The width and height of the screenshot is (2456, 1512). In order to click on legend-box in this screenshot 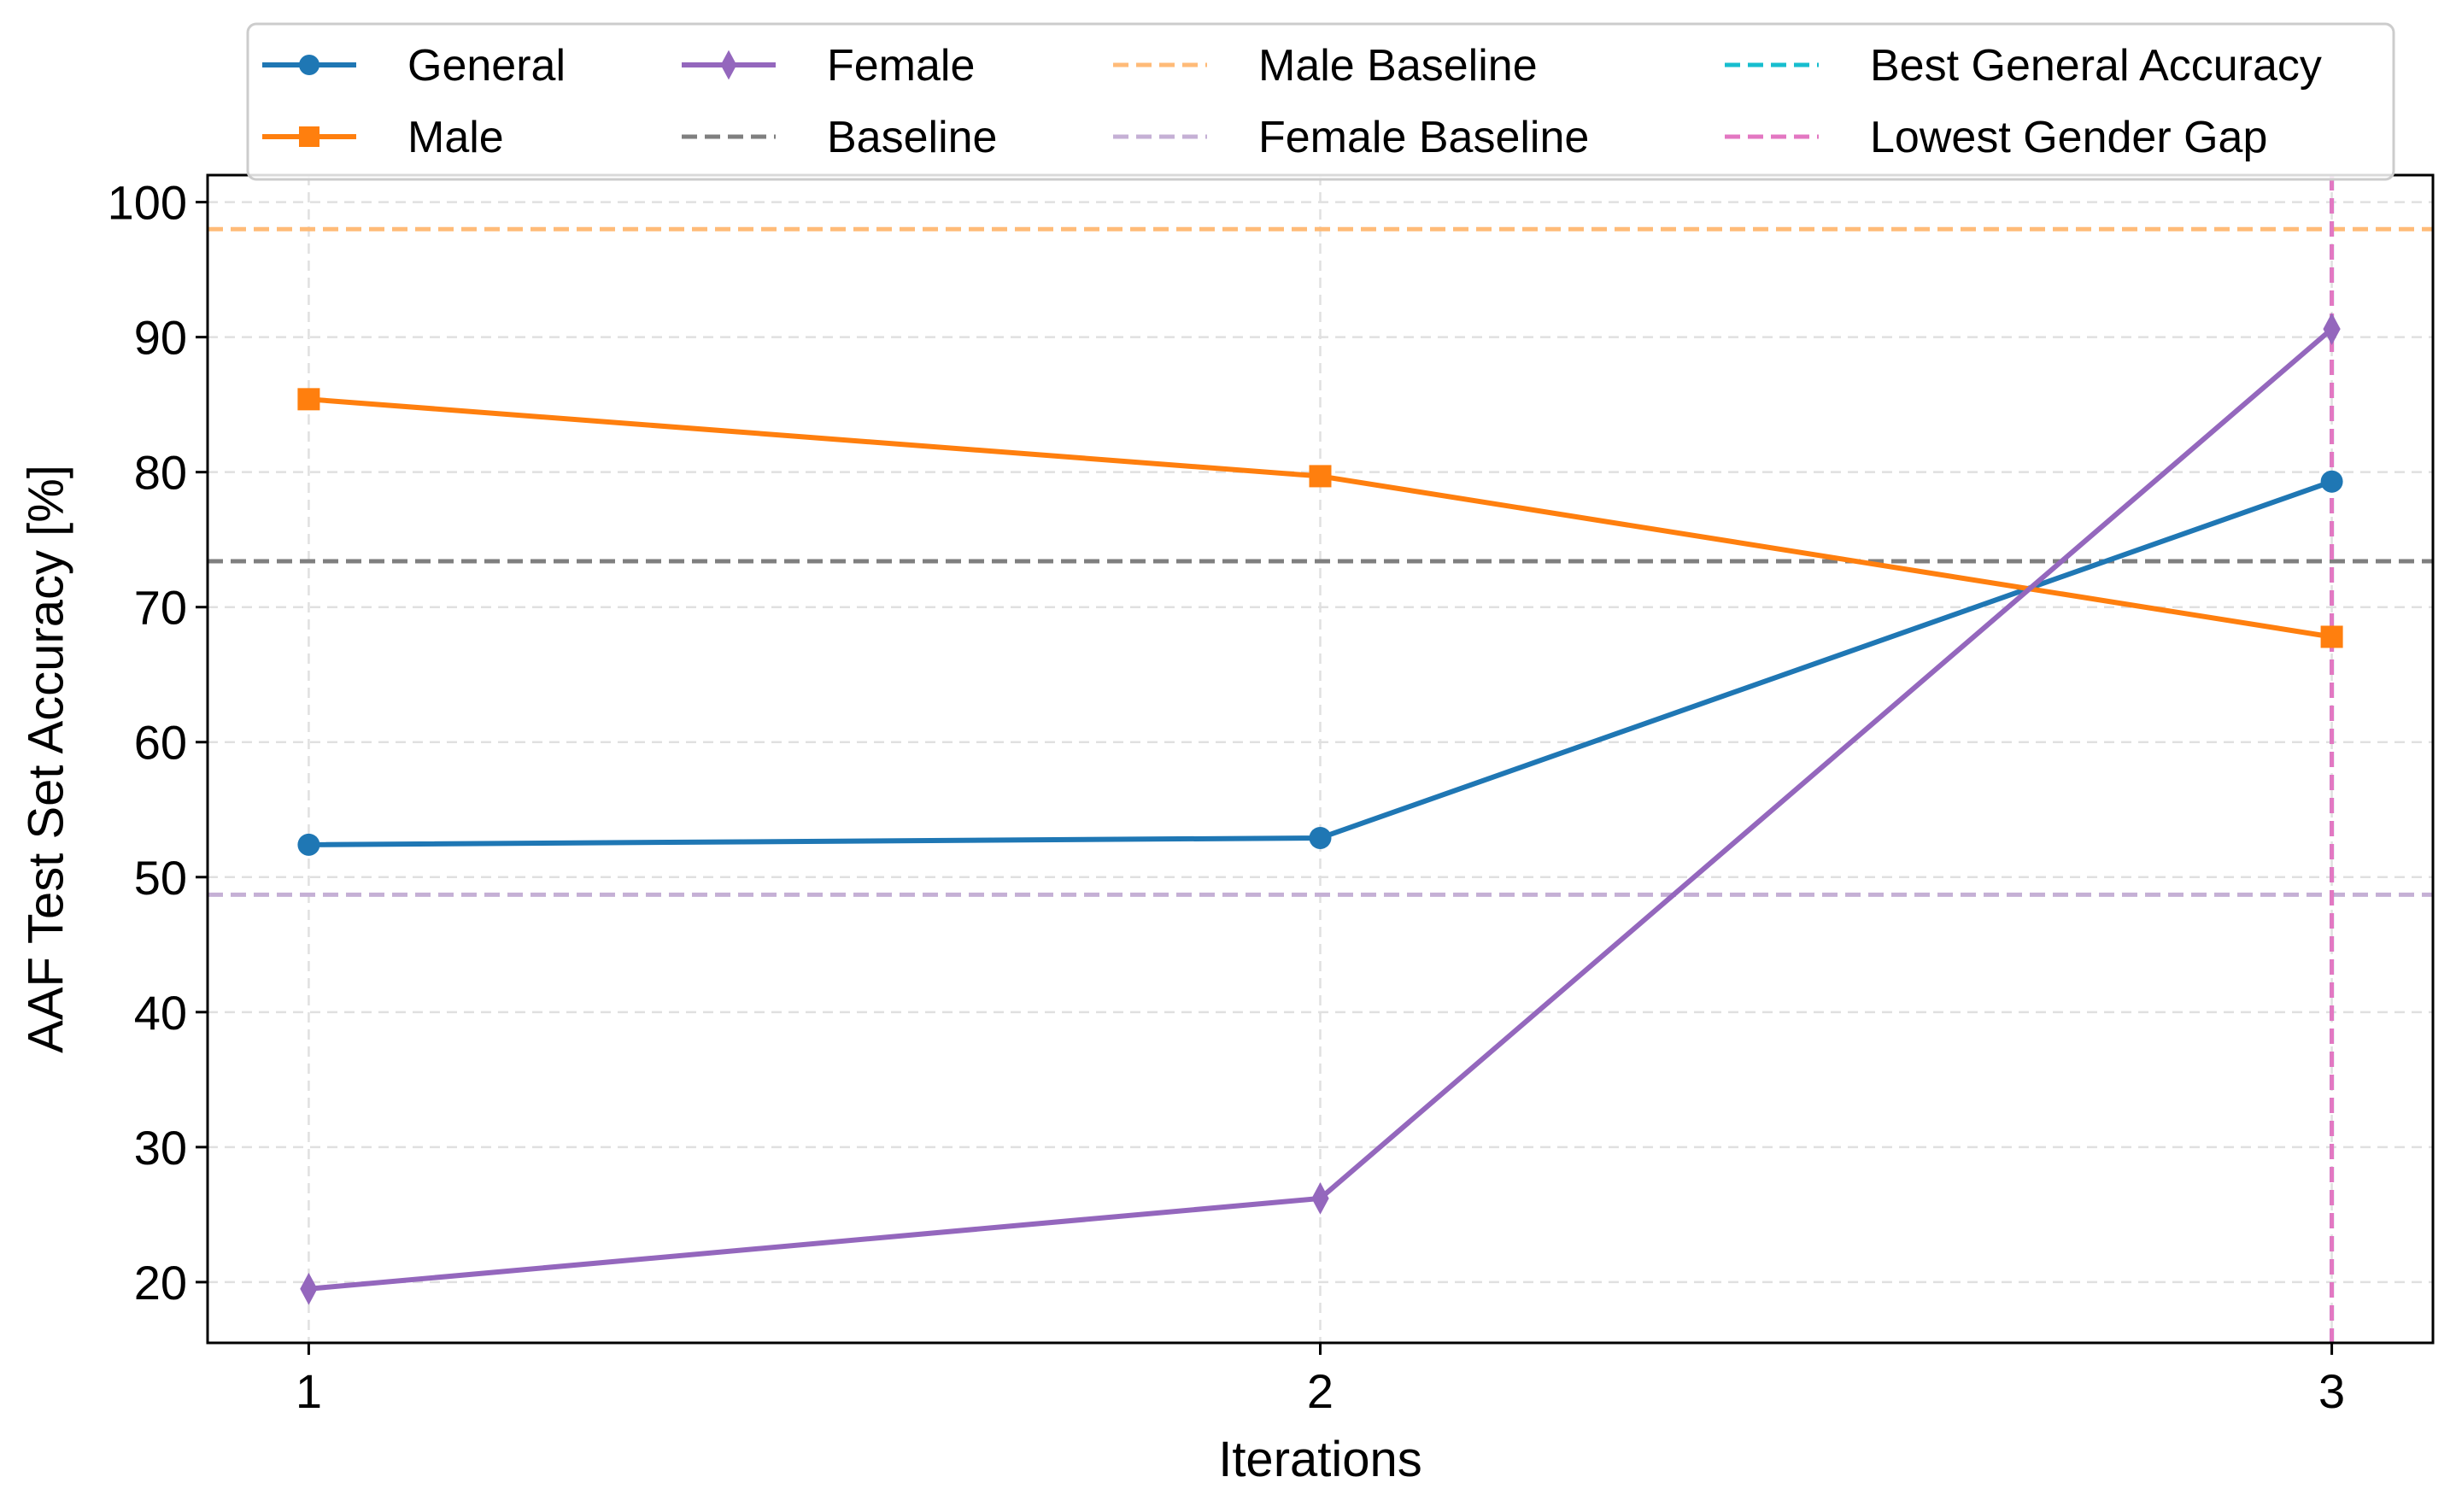, I will do `click(1320, 101)`.